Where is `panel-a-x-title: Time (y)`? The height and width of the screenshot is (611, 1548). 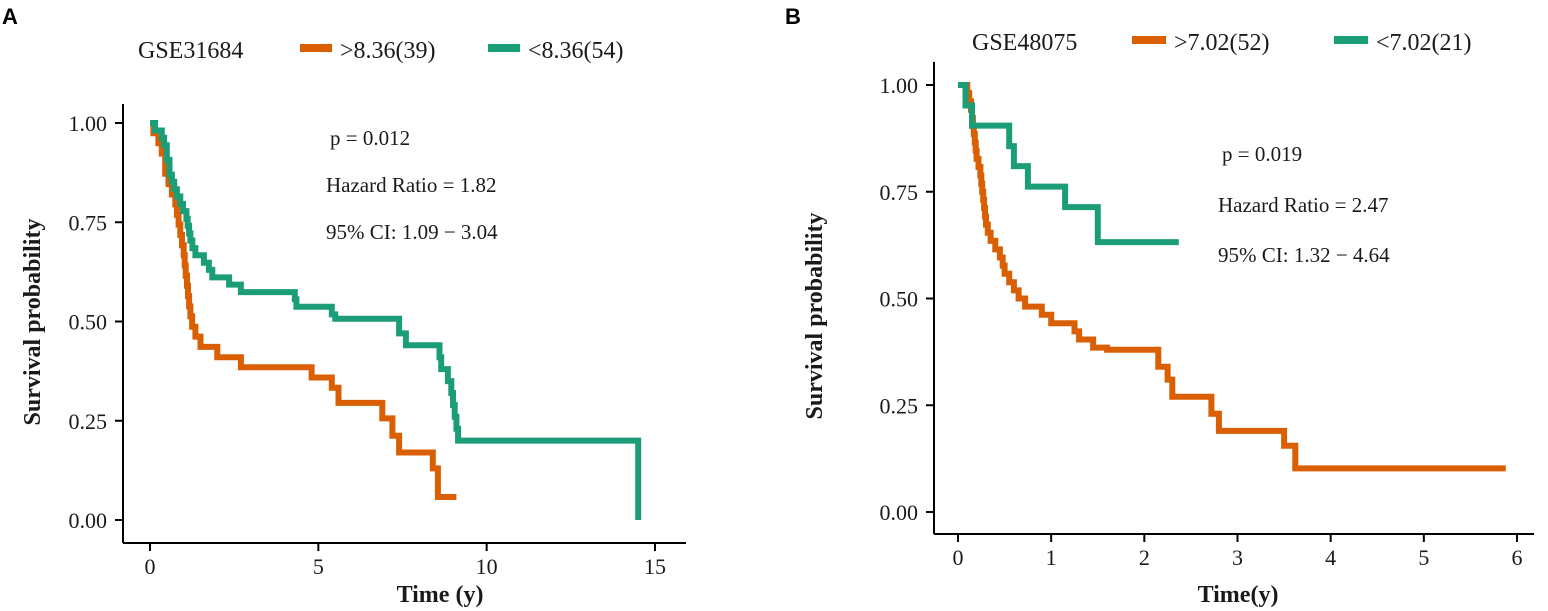
panel-a-x-title: Time (y) is located at coordinates (440, 595).